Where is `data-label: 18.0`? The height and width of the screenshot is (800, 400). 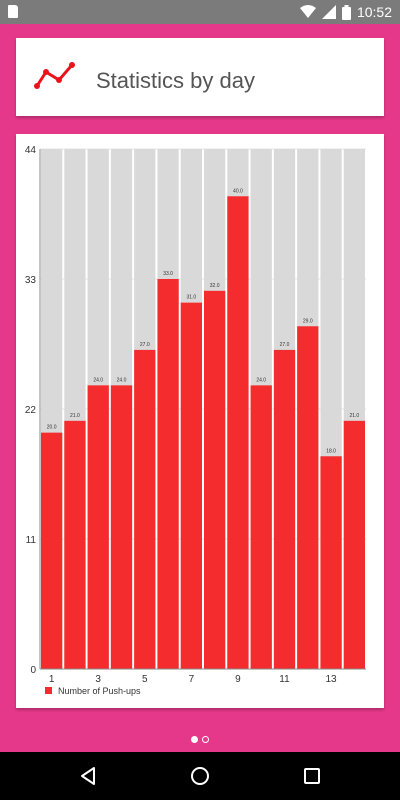 data-label: 18.0 is located at coordinates (331, 451).